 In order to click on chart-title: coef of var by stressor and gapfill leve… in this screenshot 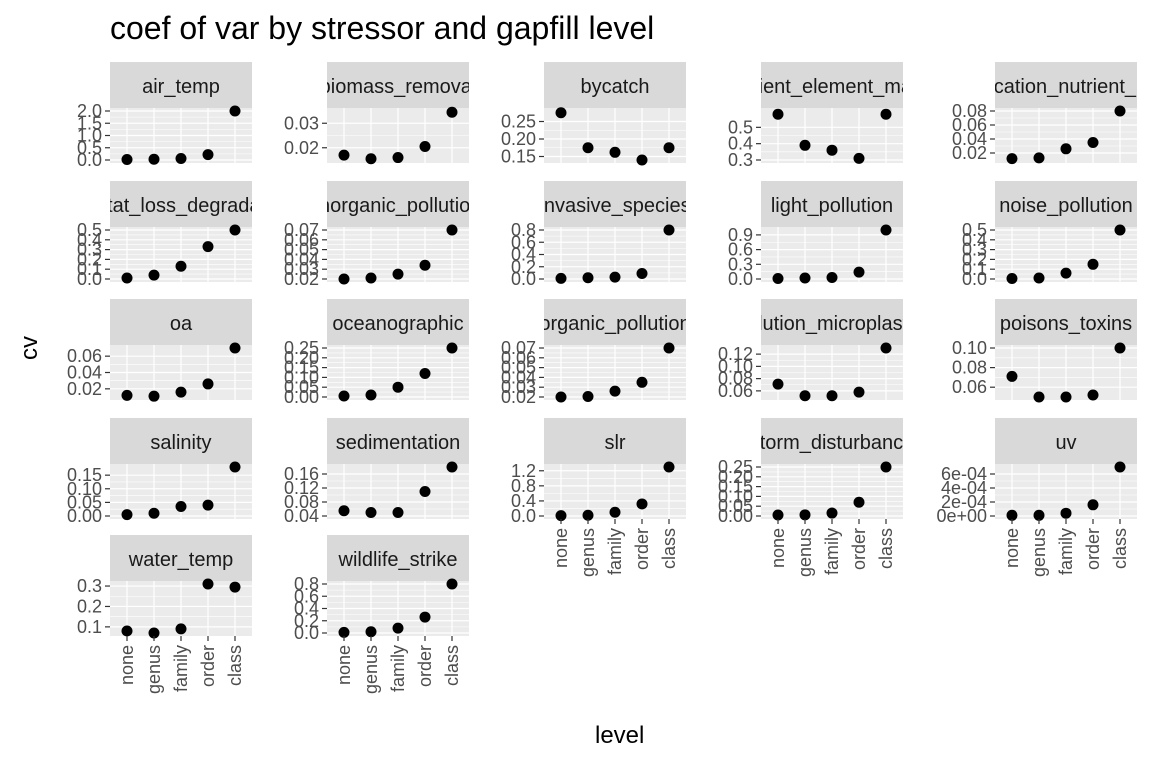, I will do `click(382, 28)`.